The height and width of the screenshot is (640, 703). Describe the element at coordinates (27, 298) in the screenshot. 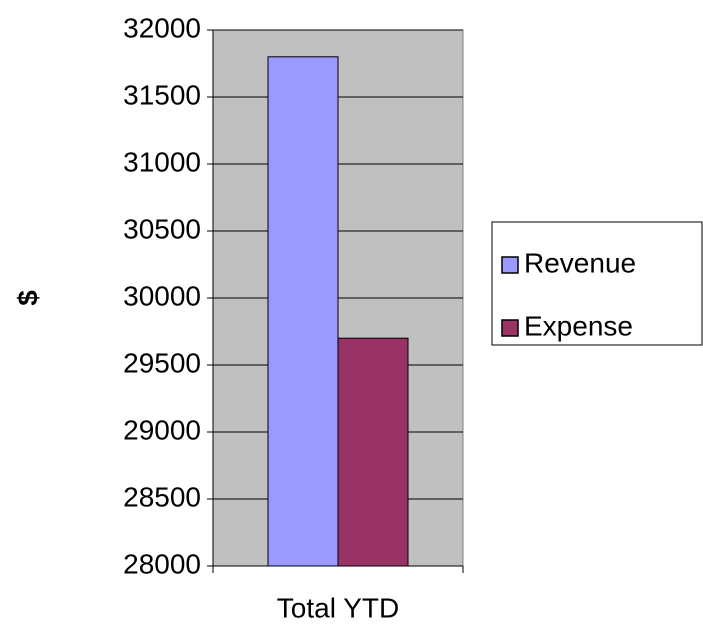

I see `y-axis-label: $` at that location.